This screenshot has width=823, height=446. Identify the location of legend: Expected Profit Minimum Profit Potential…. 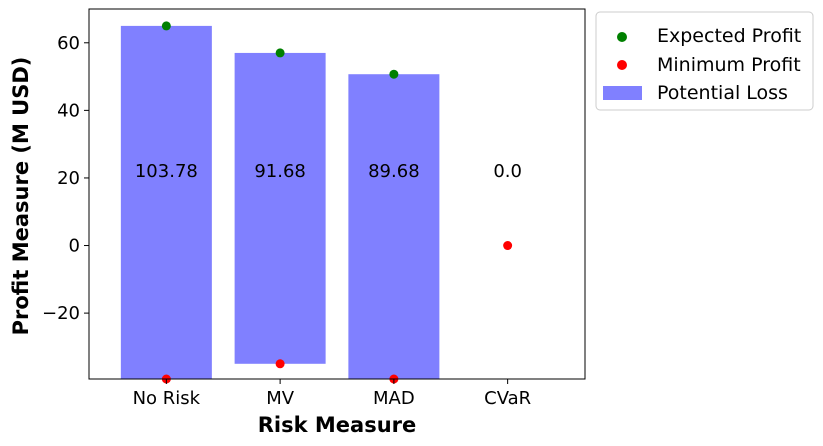
(704, 61).